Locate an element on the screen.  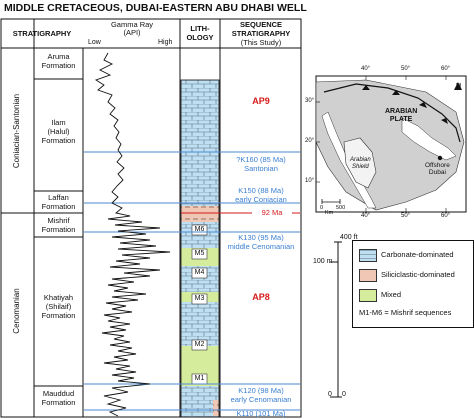
gamma-high-label: High is located at coordinates (165, 42).